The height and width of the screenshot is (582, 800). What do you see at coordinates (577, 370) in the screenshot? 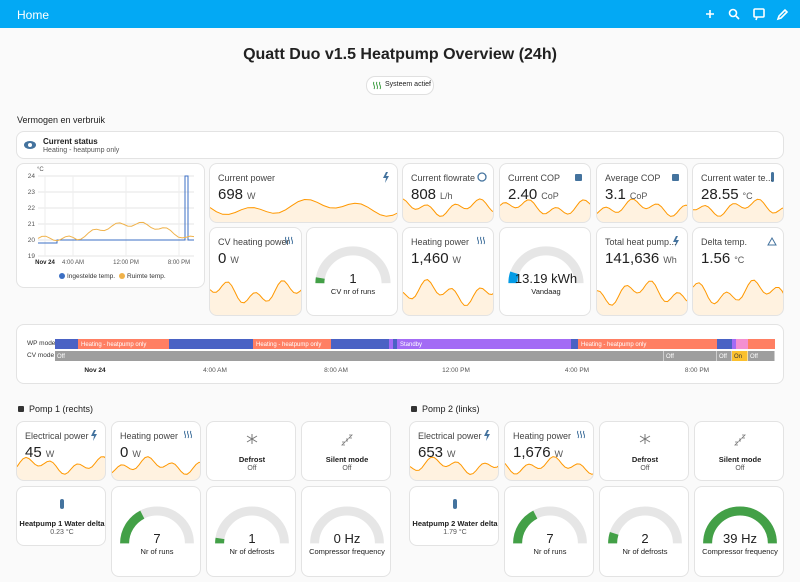
I see `x-tick-label: 4:00 PM` at bounding box center [577, 370].